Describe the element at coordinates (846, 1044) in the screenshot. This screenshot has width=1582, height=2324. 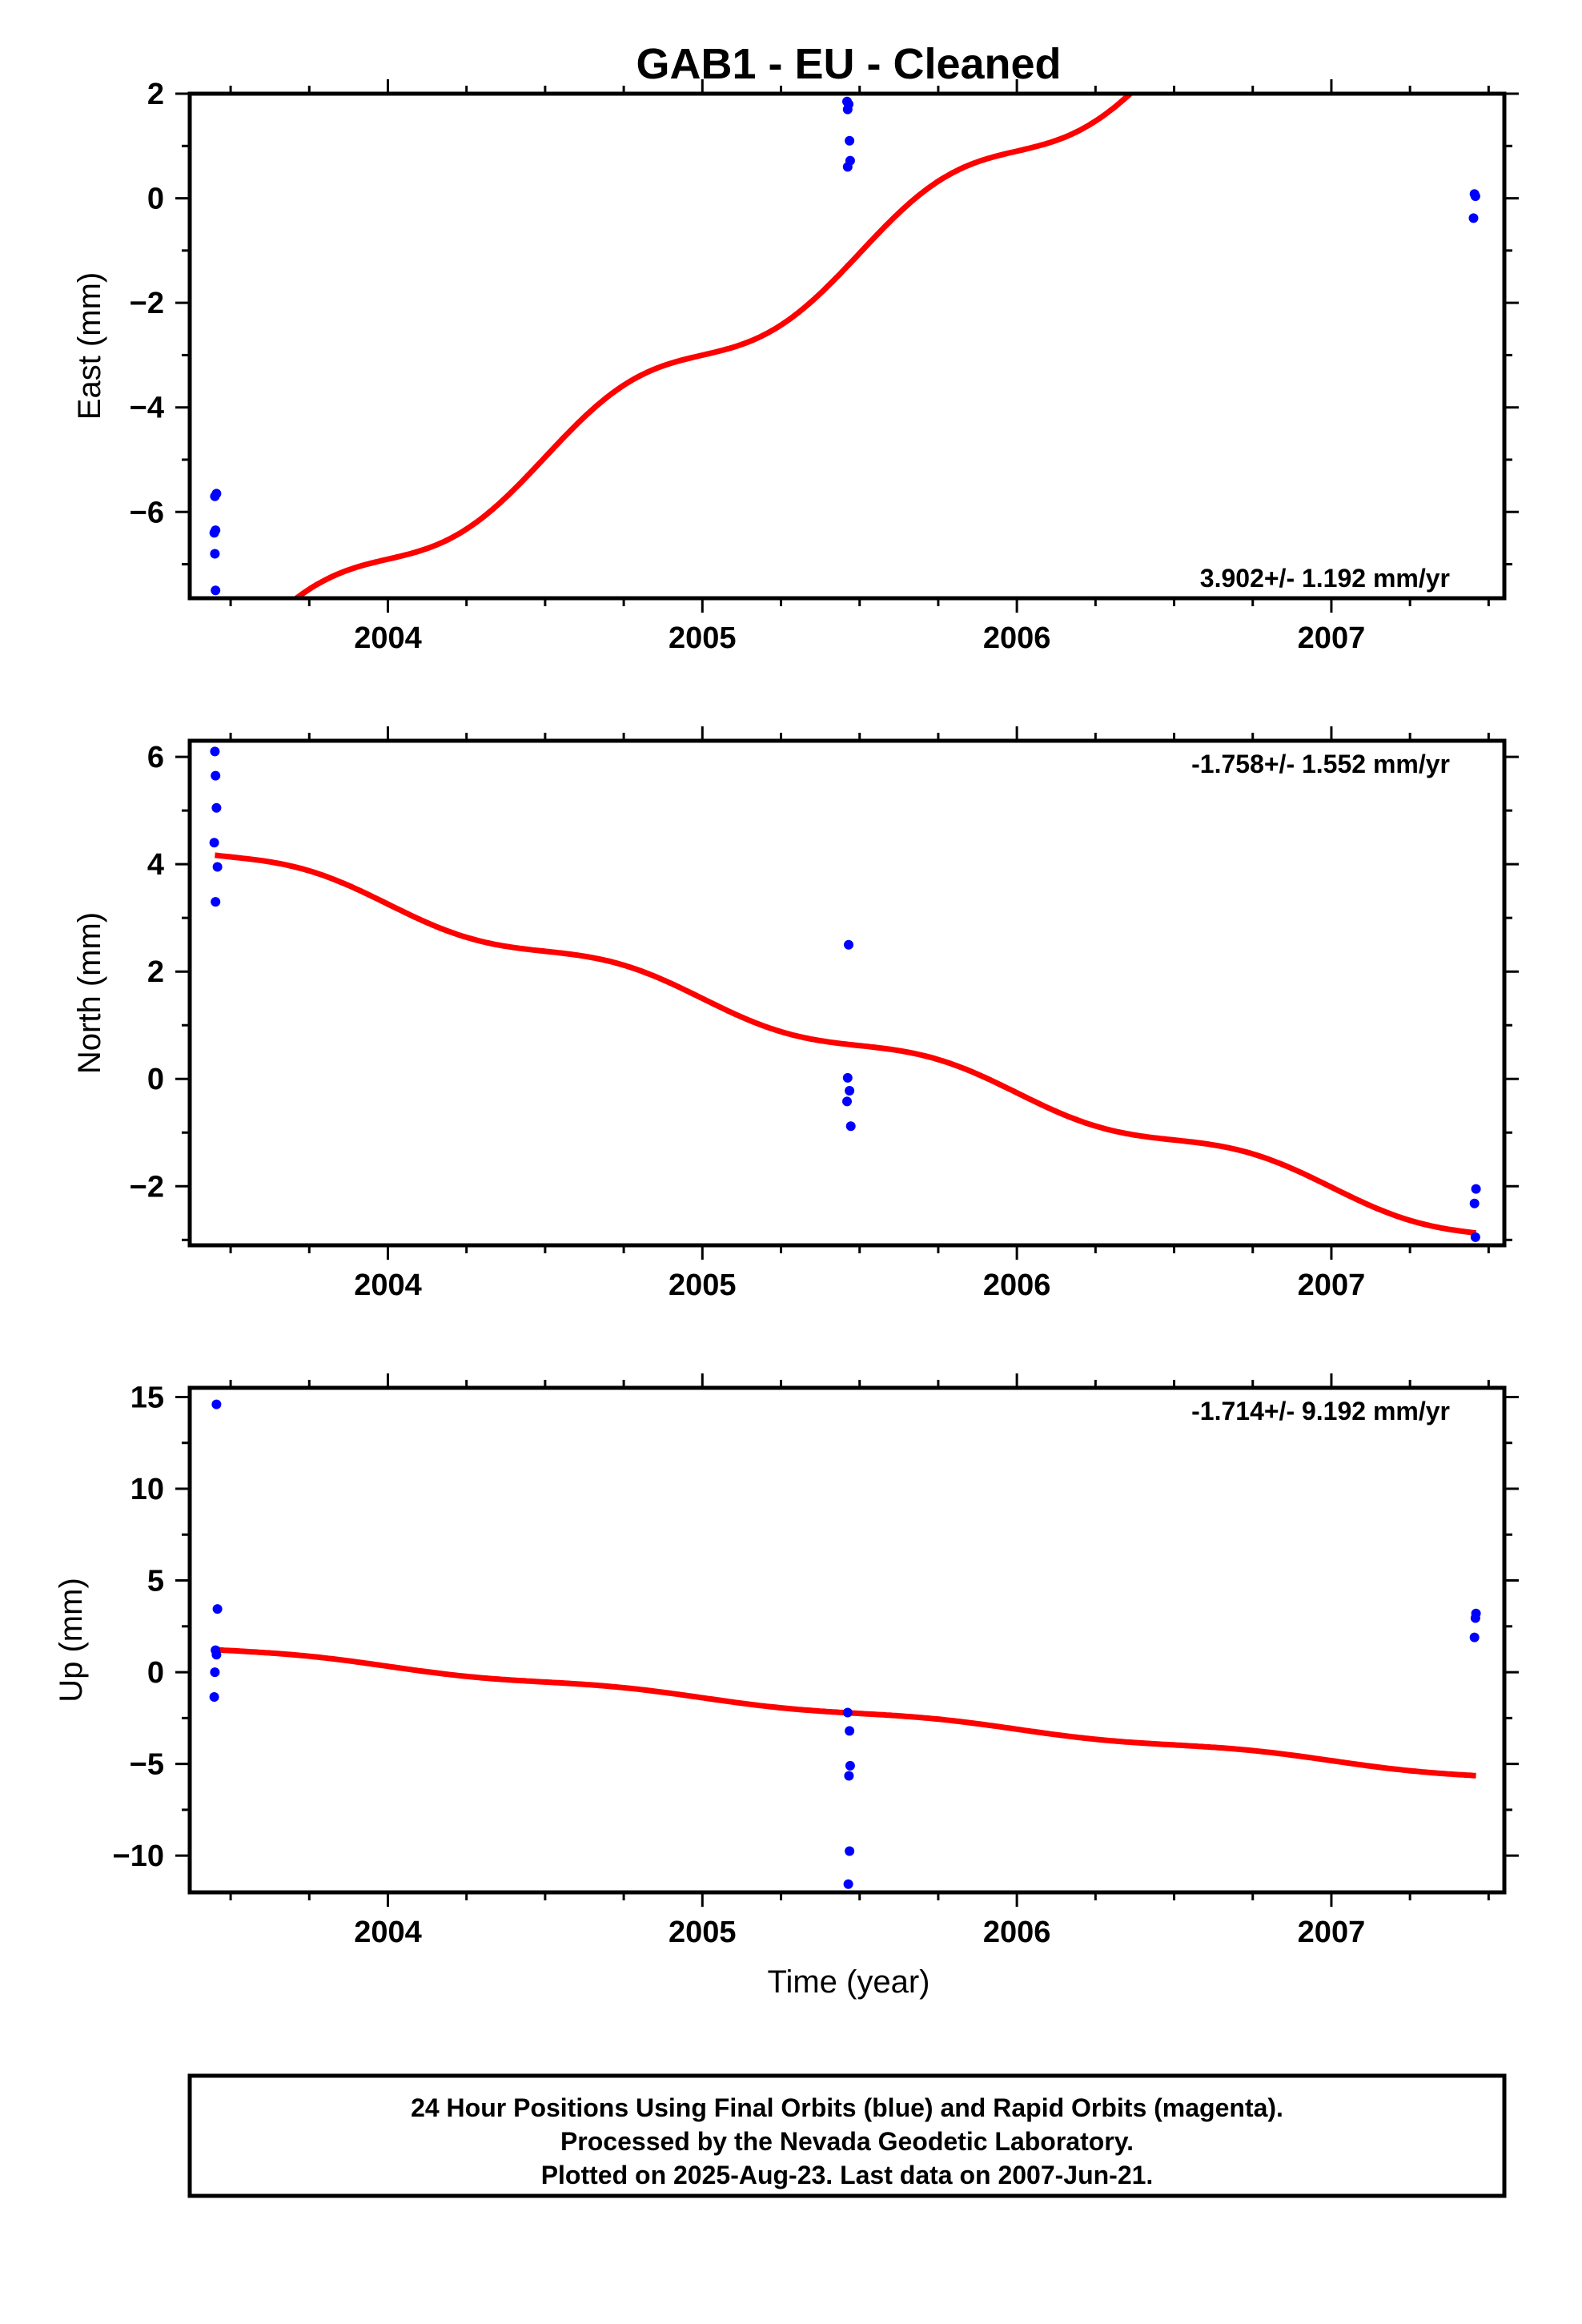
I see `north-fit-line` at that location.